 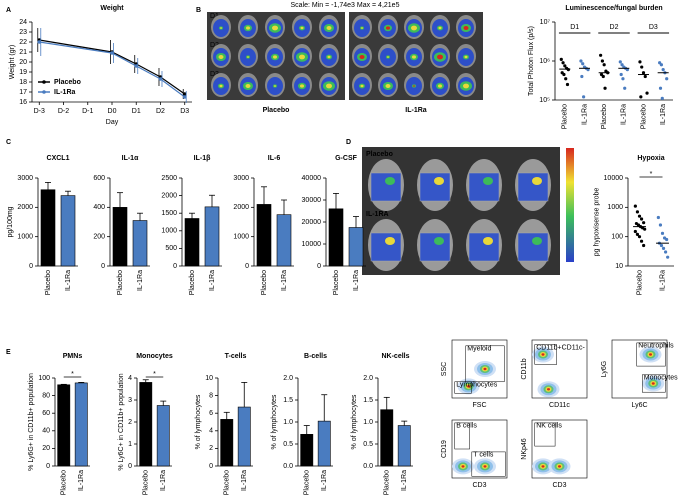 What do you see at coordinates (214, 16) in the screenshot?
I see `image-row-label: D1` at bounding box center [214, 16].